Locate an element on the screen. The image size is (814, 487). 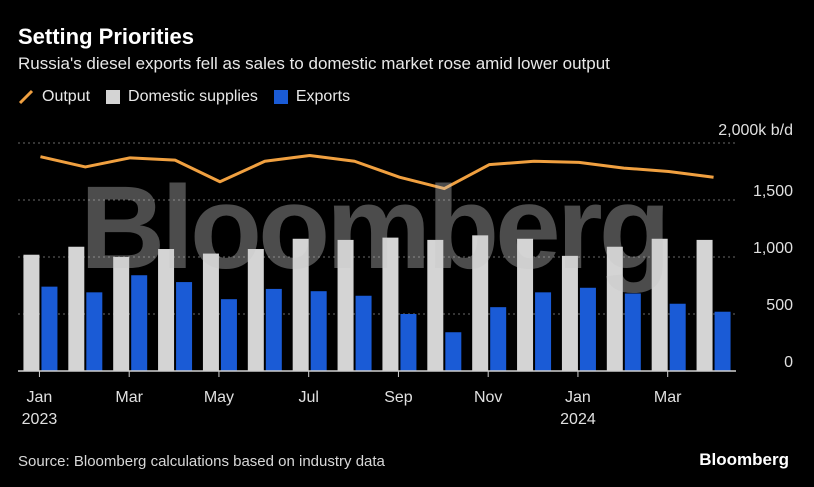
legend-item-output: Output is located at coordinates (54, 97).